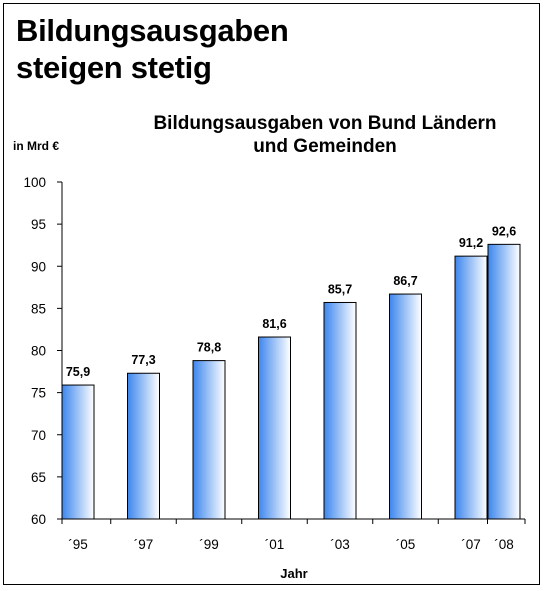 This screenshot has width=545, height=591. I want to click on y-tick-label: 70, so click(38, 435).